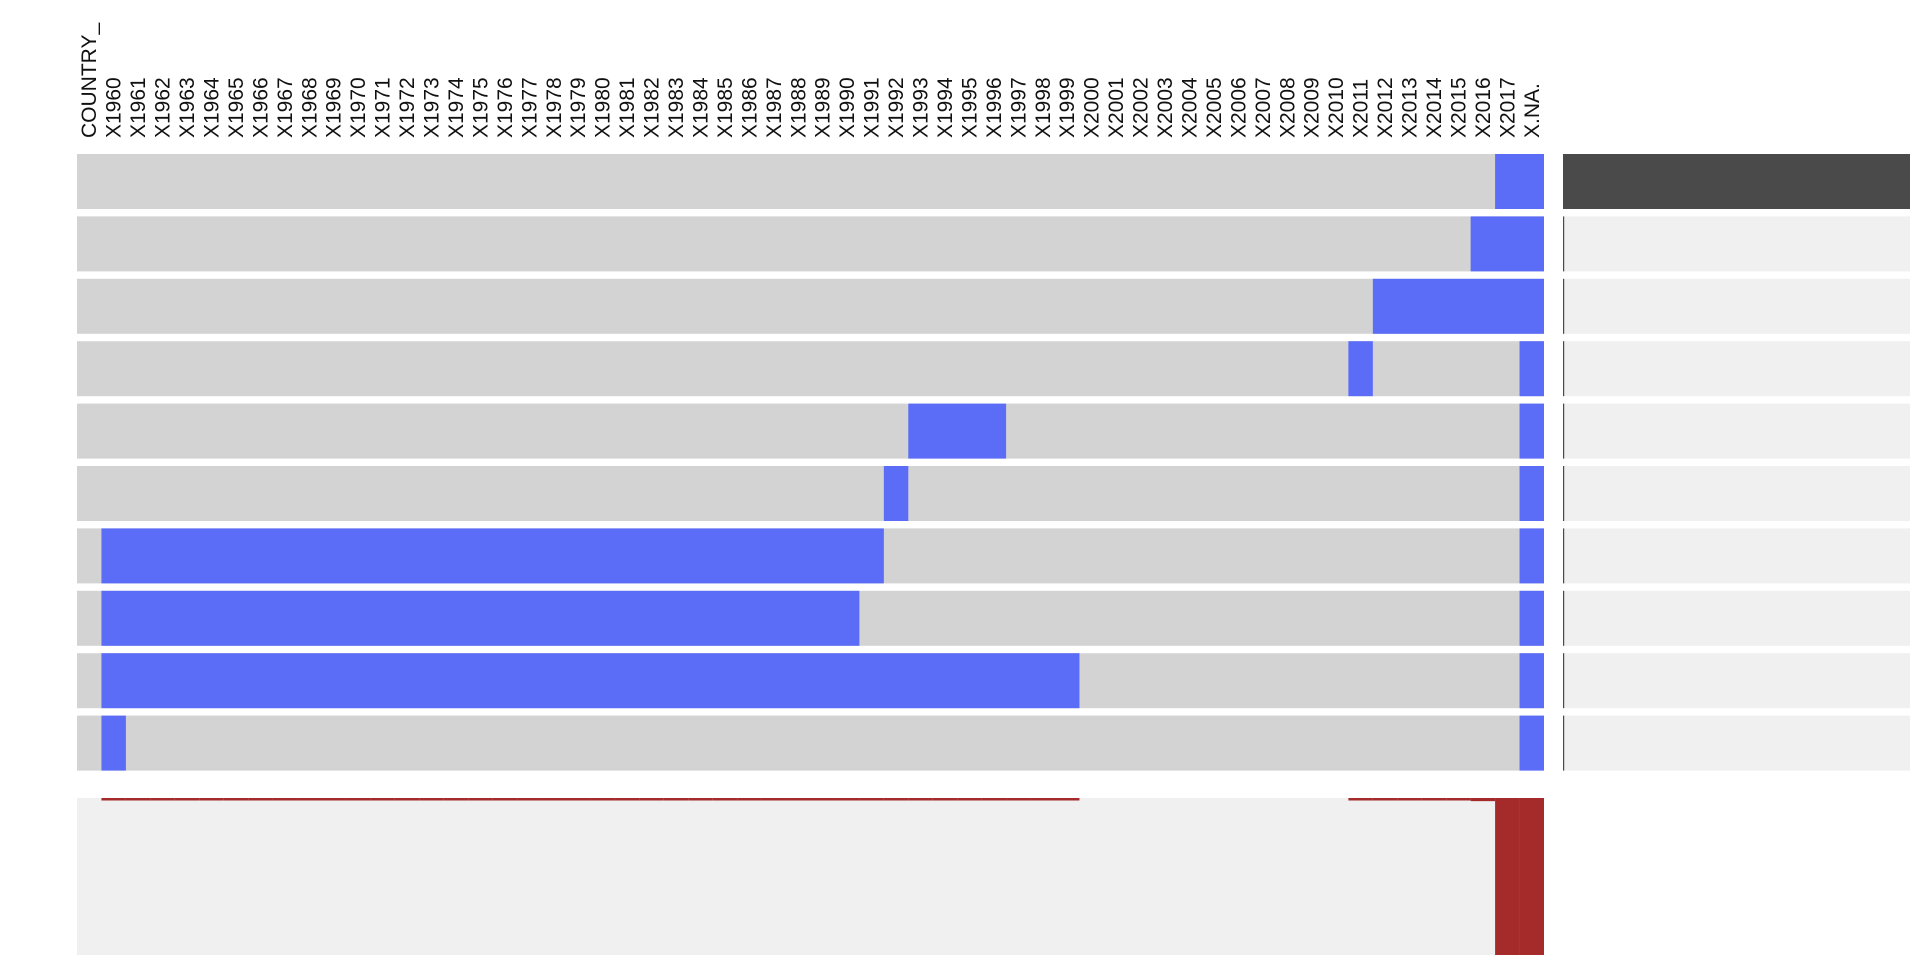 The width and height of the screenshot is (1920, 960). What do you see at coordinates (1165, 107) in the screenshot?
I see `column-label: X2003` at bounding box center [1165, 107].